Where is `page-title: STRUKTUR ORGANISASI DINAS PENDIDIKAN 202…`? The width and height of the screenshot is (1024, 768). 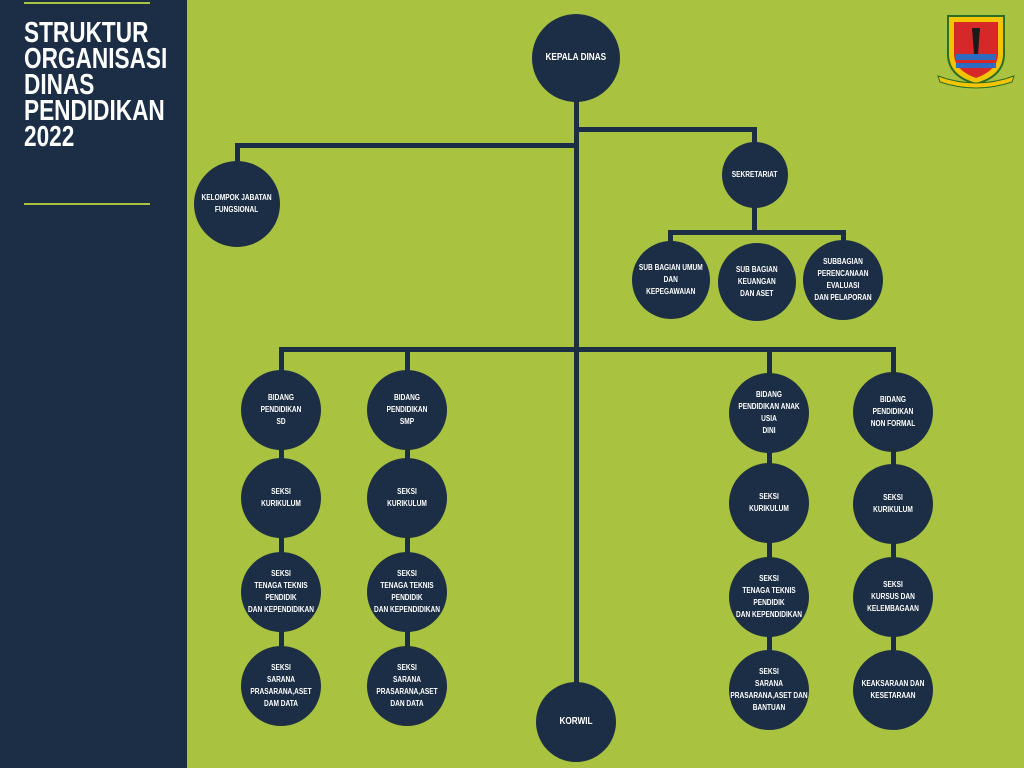
page-title: STRUKTUR ORGANISASI DINAS PENDIDIKAN 202… is located at coordinates (96, 85).